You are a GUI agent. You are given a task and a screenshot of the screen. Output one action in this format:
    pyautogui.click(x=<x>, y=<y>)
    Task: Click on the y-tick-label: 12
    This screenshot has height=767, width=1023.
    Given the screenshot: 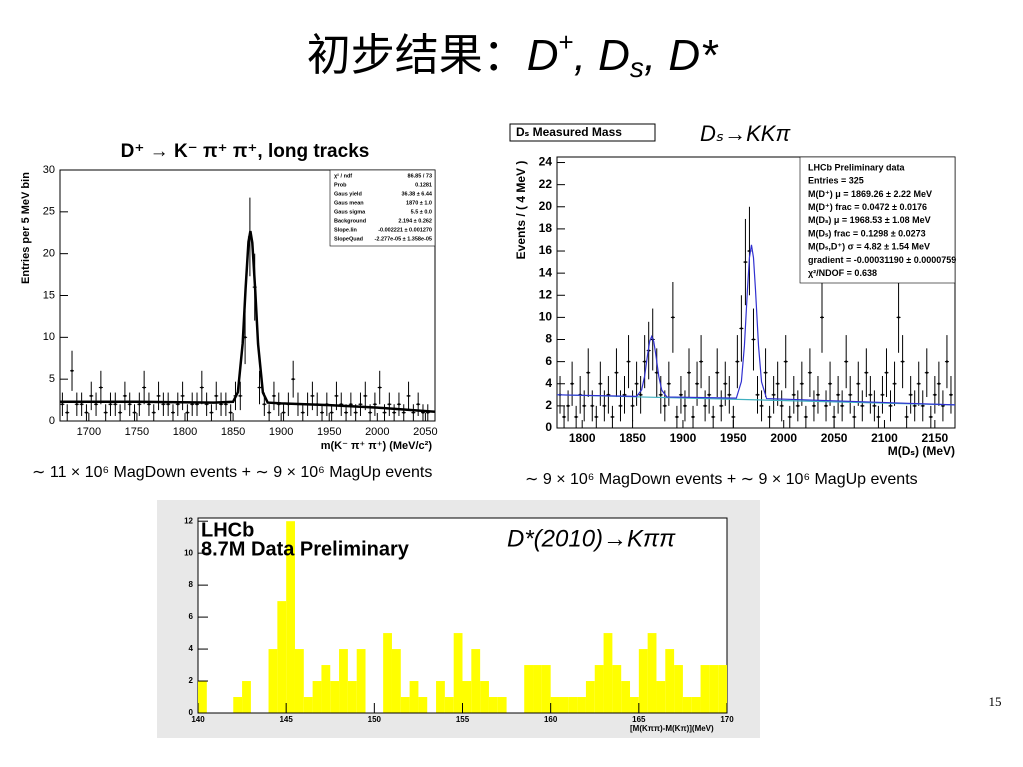 What is the action you would take?
    pyautogui.click(x=546, y=294)
    